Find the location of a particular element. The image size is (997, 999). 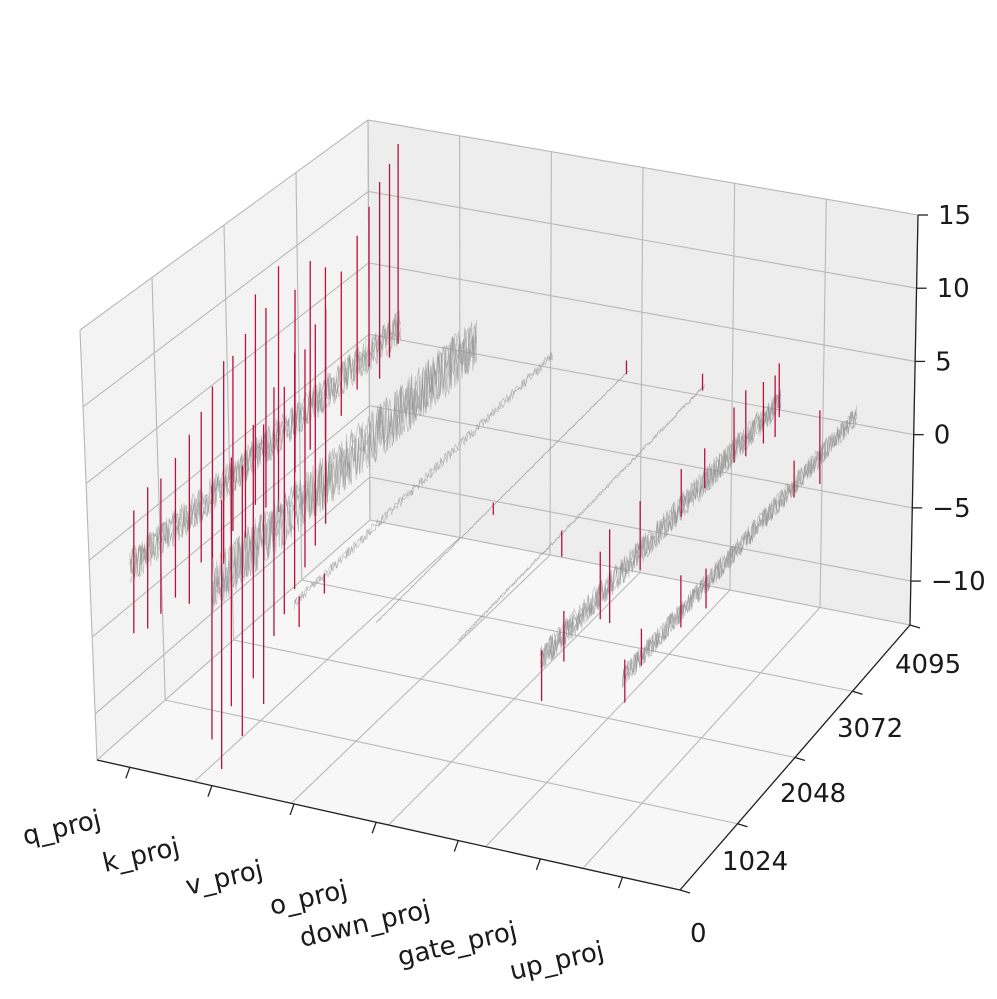

z-tick-label: 15 is located at coordinates (954, 216).